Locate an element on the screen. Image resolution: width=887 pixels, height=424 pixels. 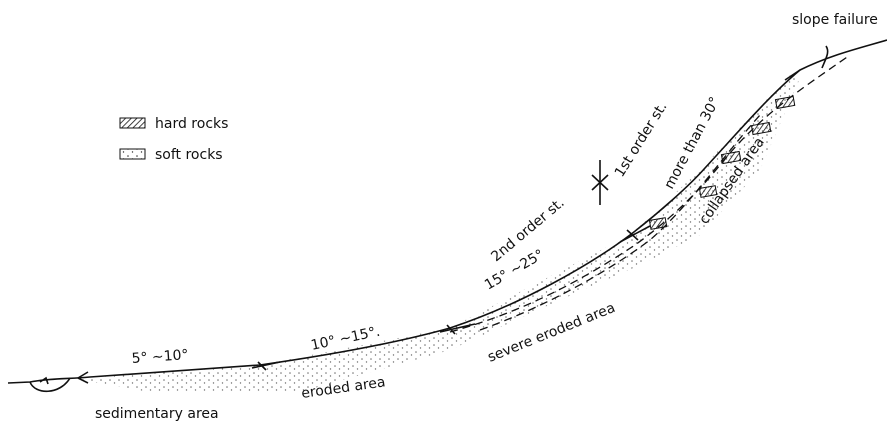
legend-label: soft rocks is located at coordinates (189, 155).